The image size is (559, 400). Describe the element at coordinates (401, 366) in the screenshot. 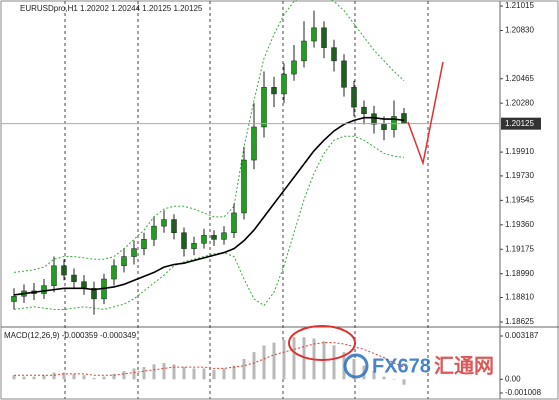

I see `watermark-brand: FX678` at that location.